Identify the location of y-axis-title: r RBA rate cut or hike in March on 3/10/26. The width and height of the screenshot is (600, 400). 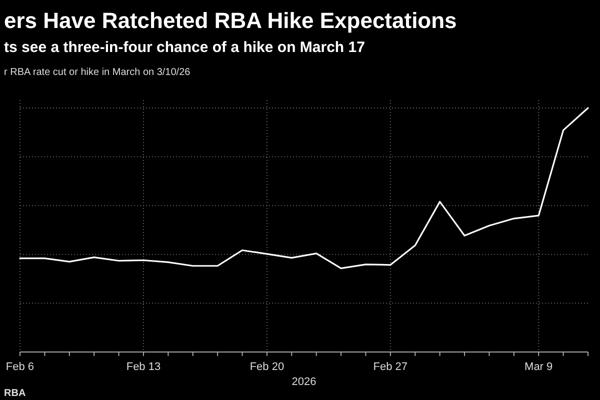
(97, 72).